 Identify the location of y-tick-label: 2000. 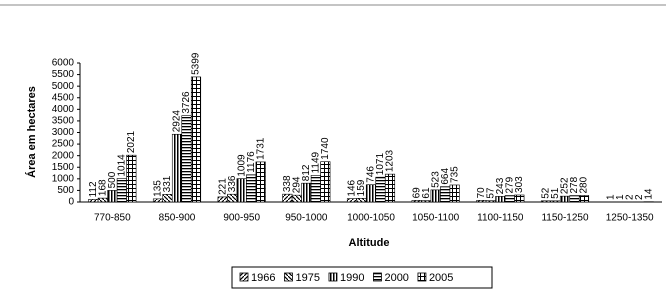
(63, 155).